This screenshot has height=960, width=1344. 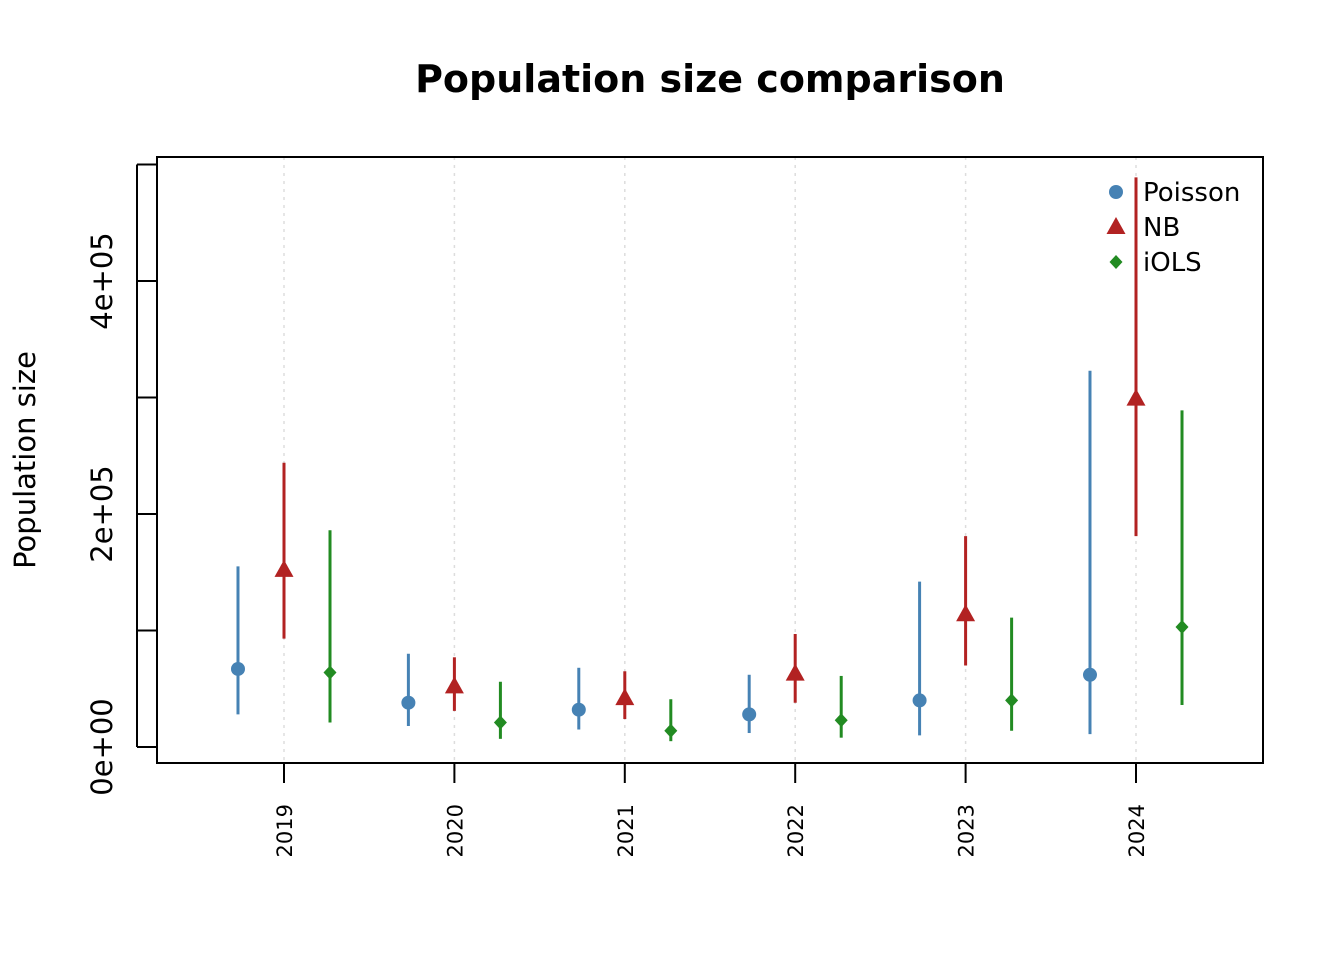 I want to click on point-poisson-2019, so click(x=237, y=668).